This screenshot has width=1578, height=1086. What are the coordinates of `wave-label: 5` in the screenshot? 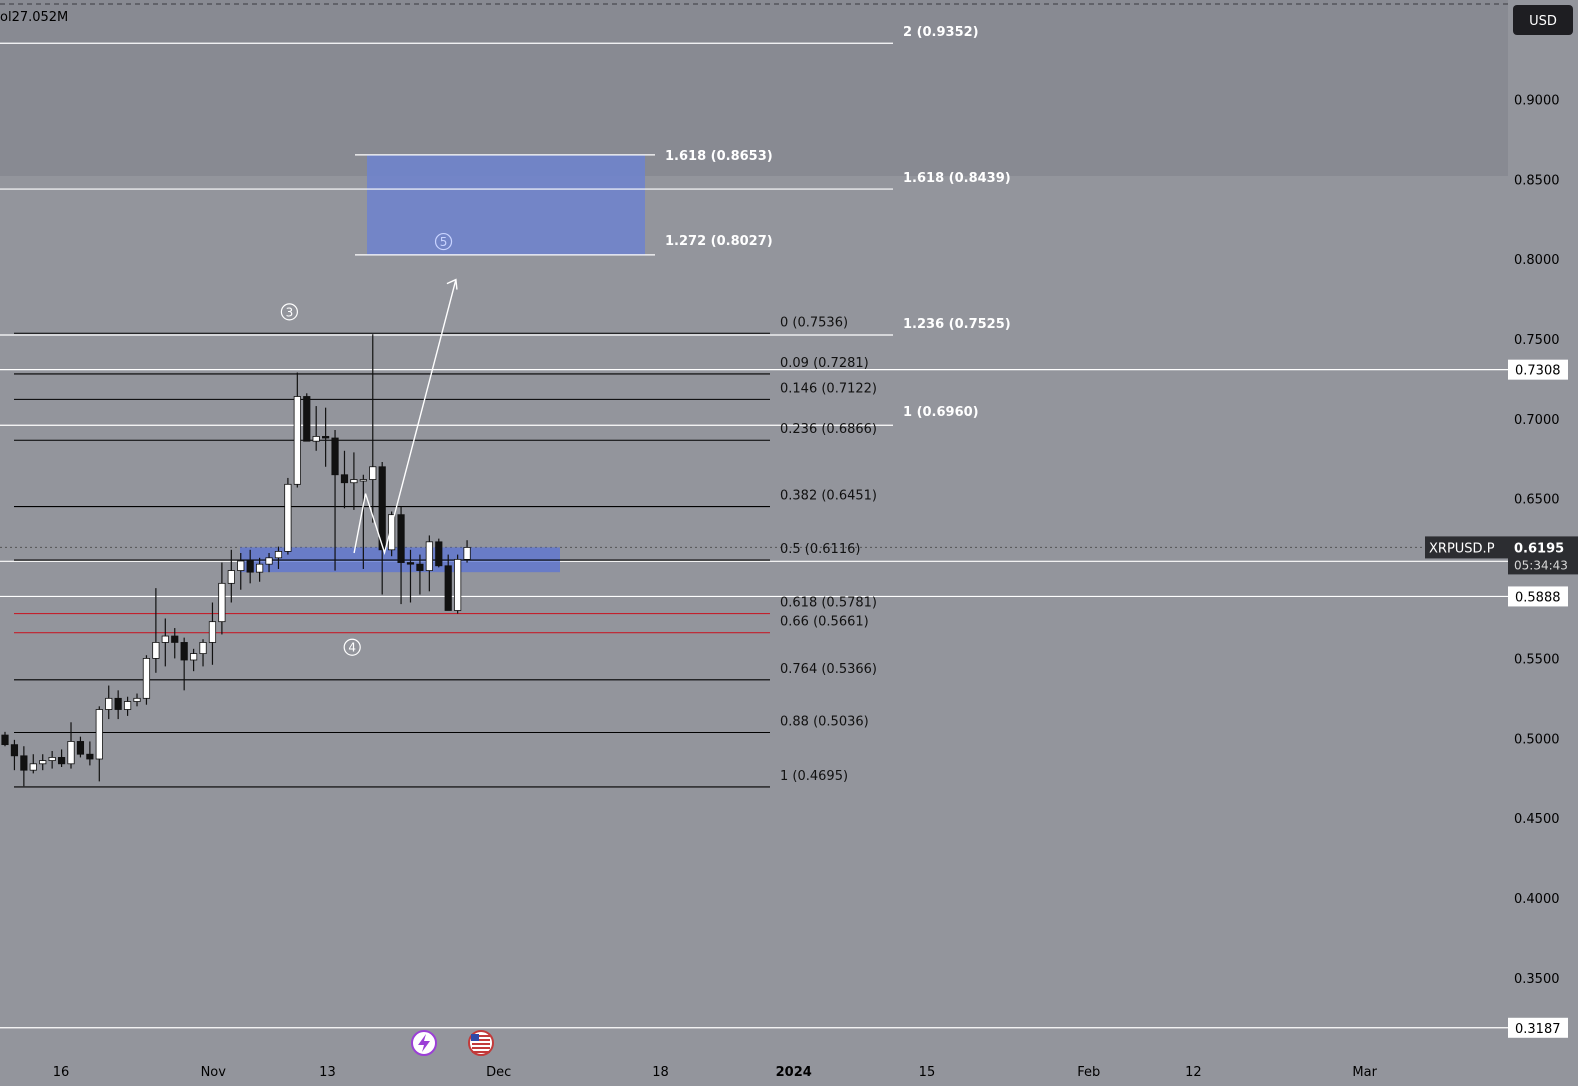 It's located at (443, 241).